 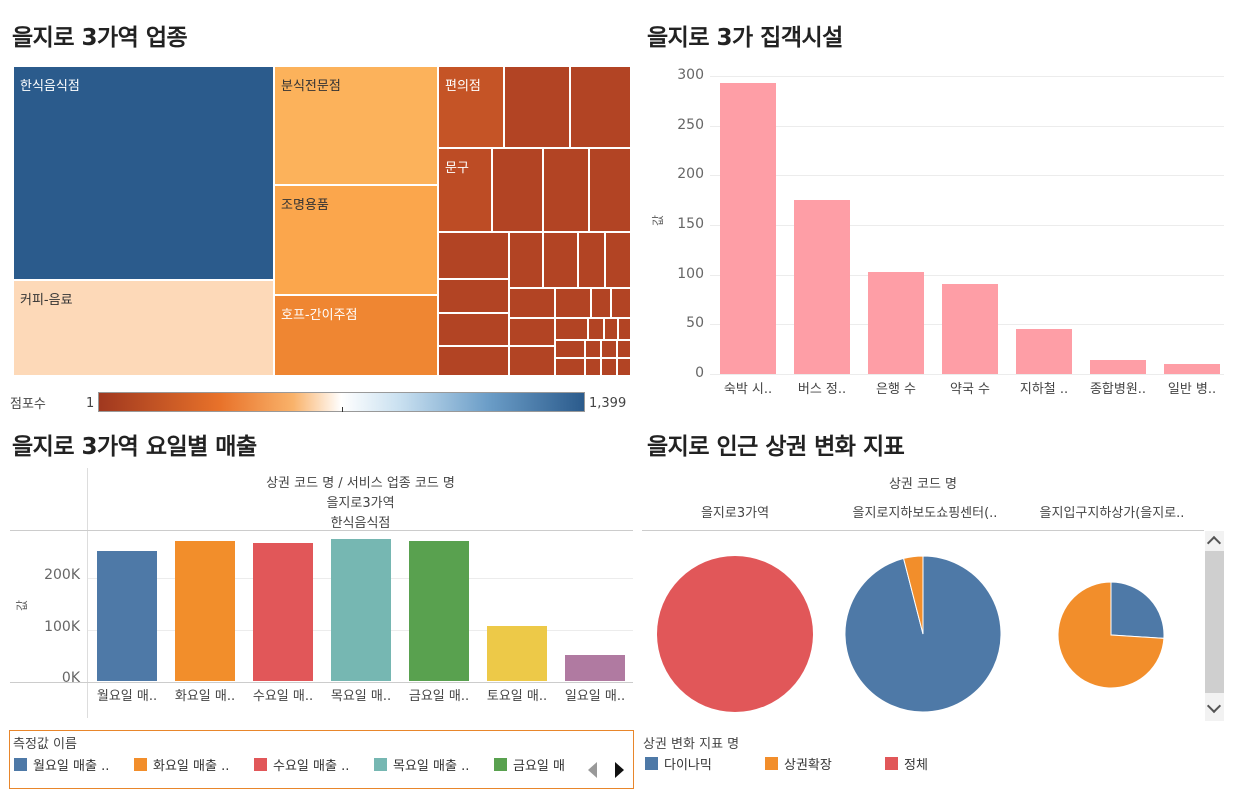 I want to click on facilities-x-tick: 버스 정.., so click(x=822, y=389).